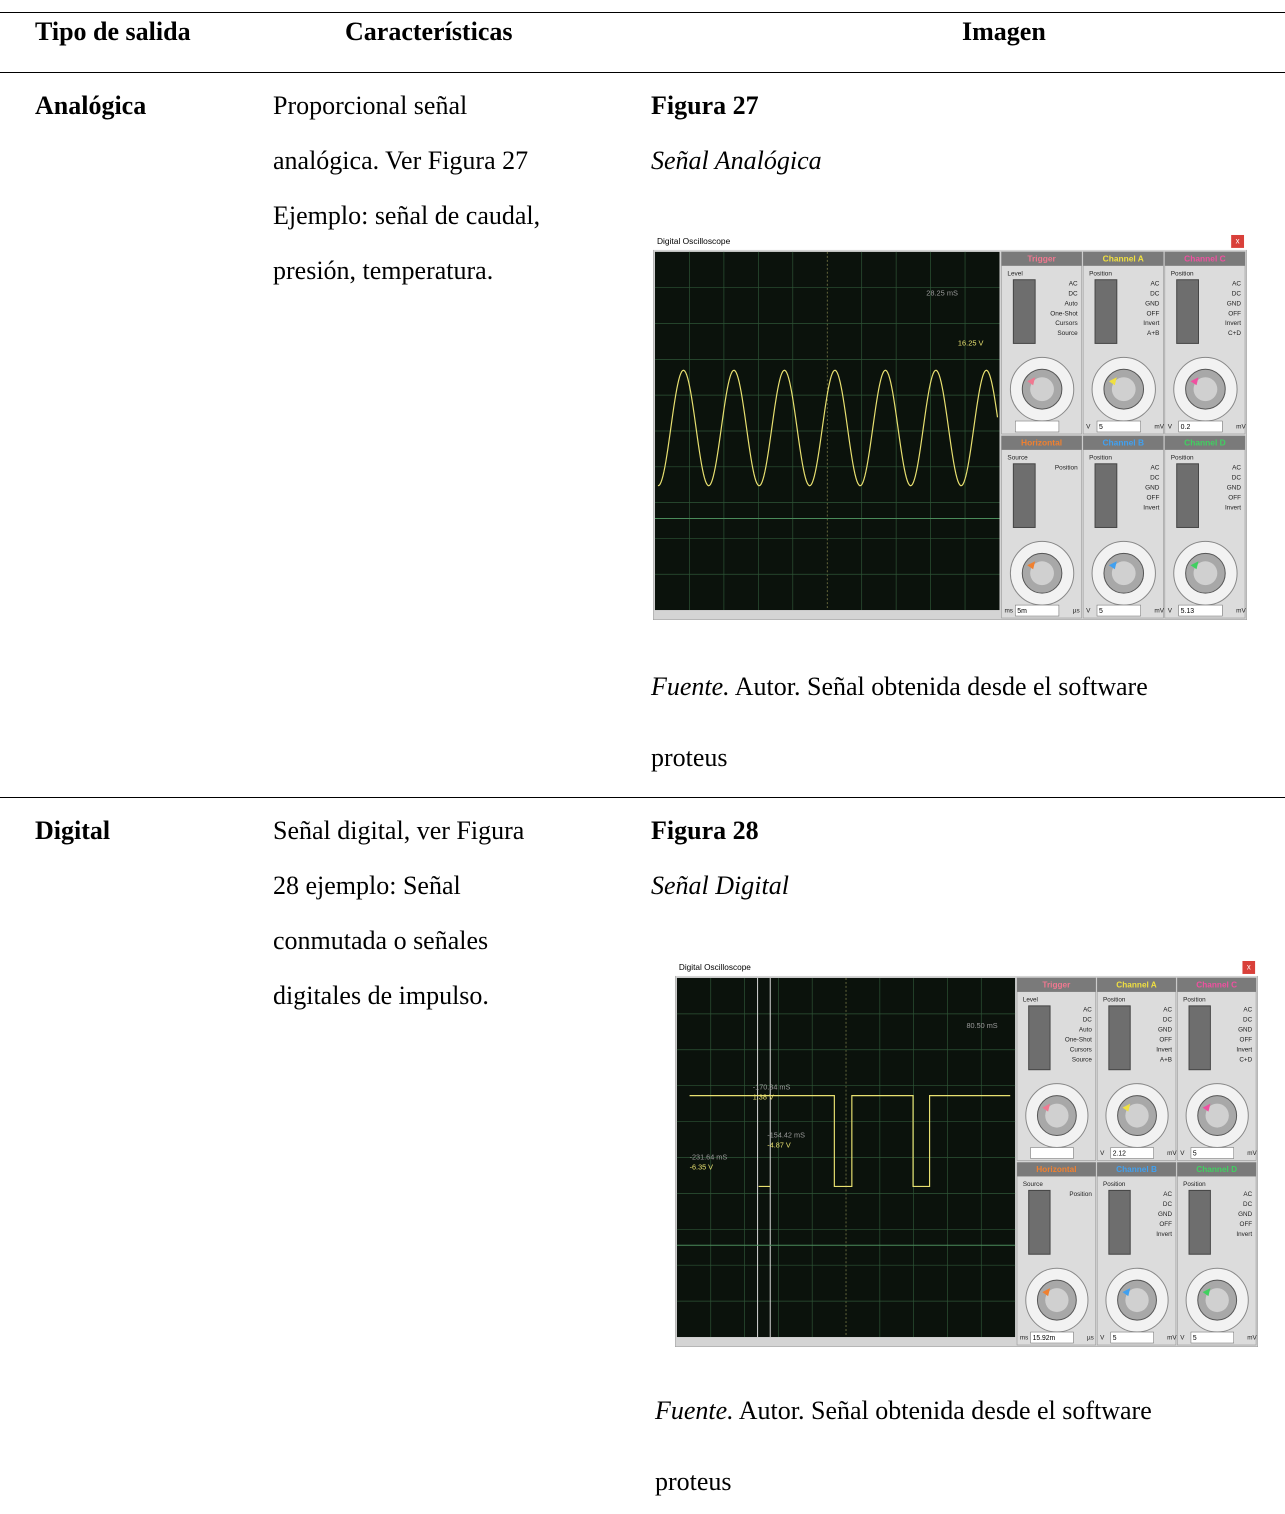 Image resolution: width=1285 pixels, height=1514 pixels. What do you see at coordinates (73, 830) in the screenshot?
I see `row-type: Digital` at bounding box center [73, 830].